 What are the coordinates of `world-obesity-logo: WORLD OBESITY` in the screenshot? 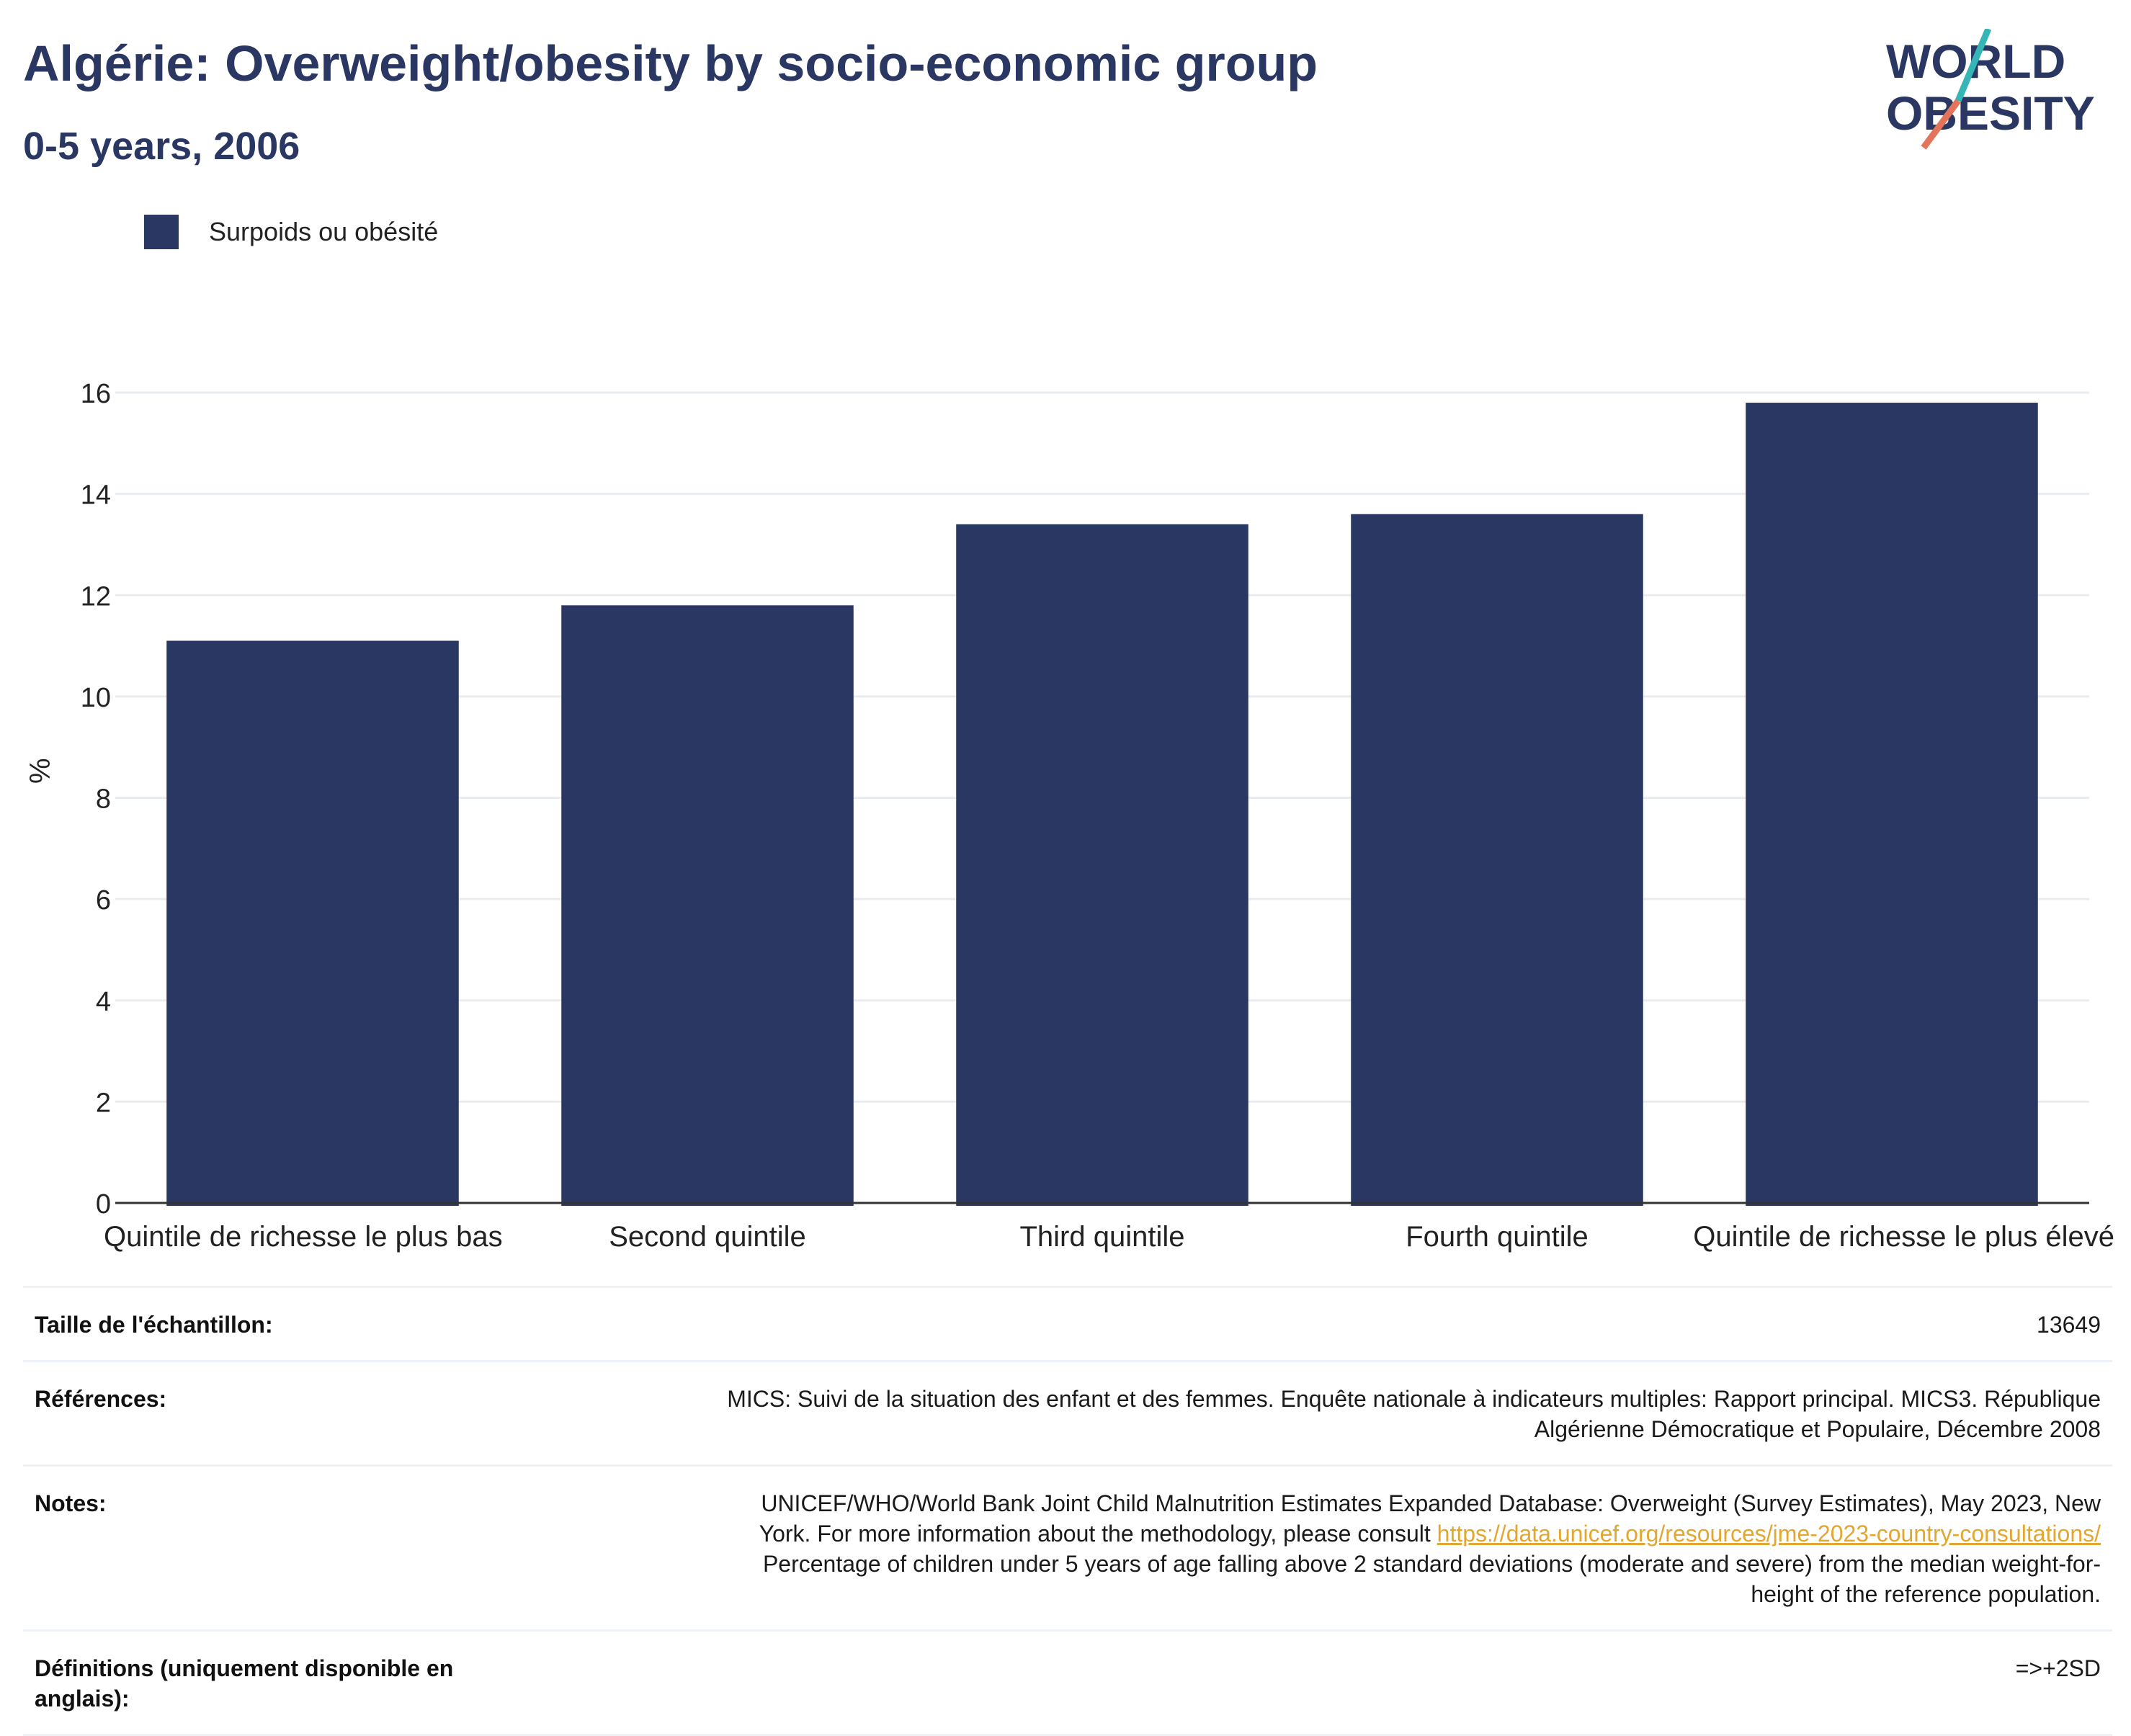 It's located at (1991, 89).